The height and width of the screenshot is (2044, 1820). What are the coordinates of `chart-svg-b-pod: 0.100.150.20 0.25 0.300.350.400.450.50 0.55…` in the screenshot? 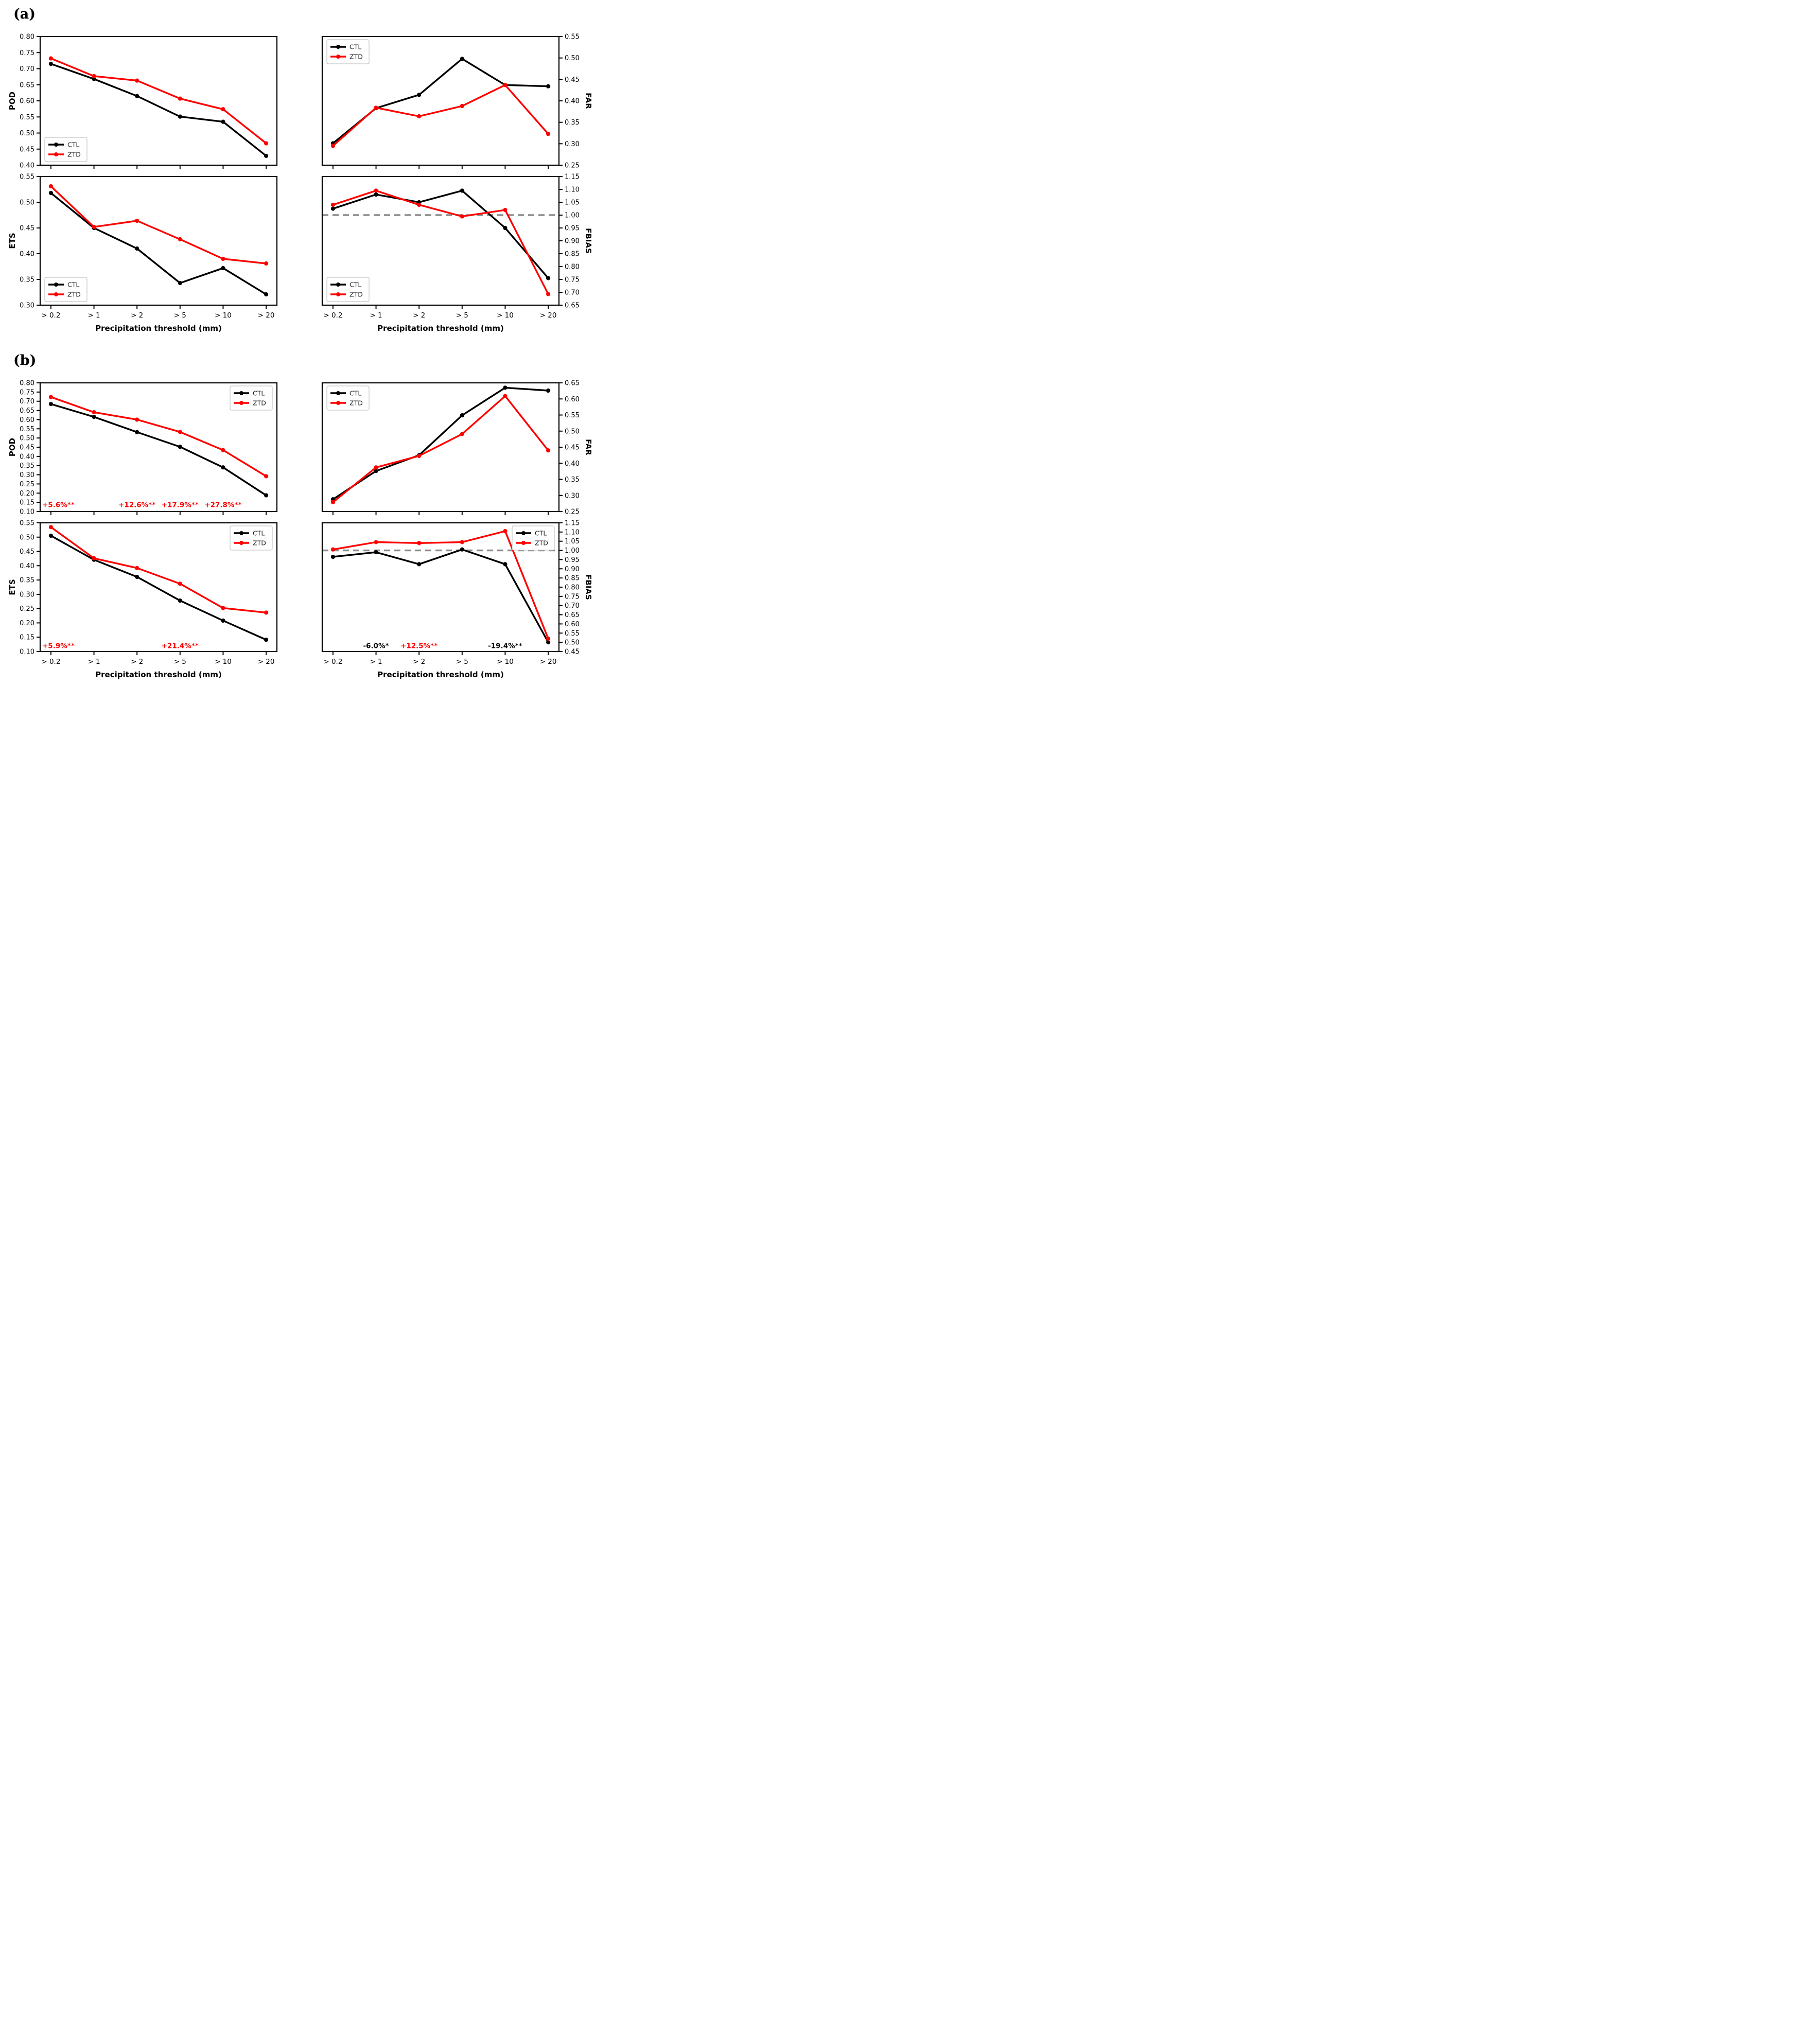 It's located at (143, 448).